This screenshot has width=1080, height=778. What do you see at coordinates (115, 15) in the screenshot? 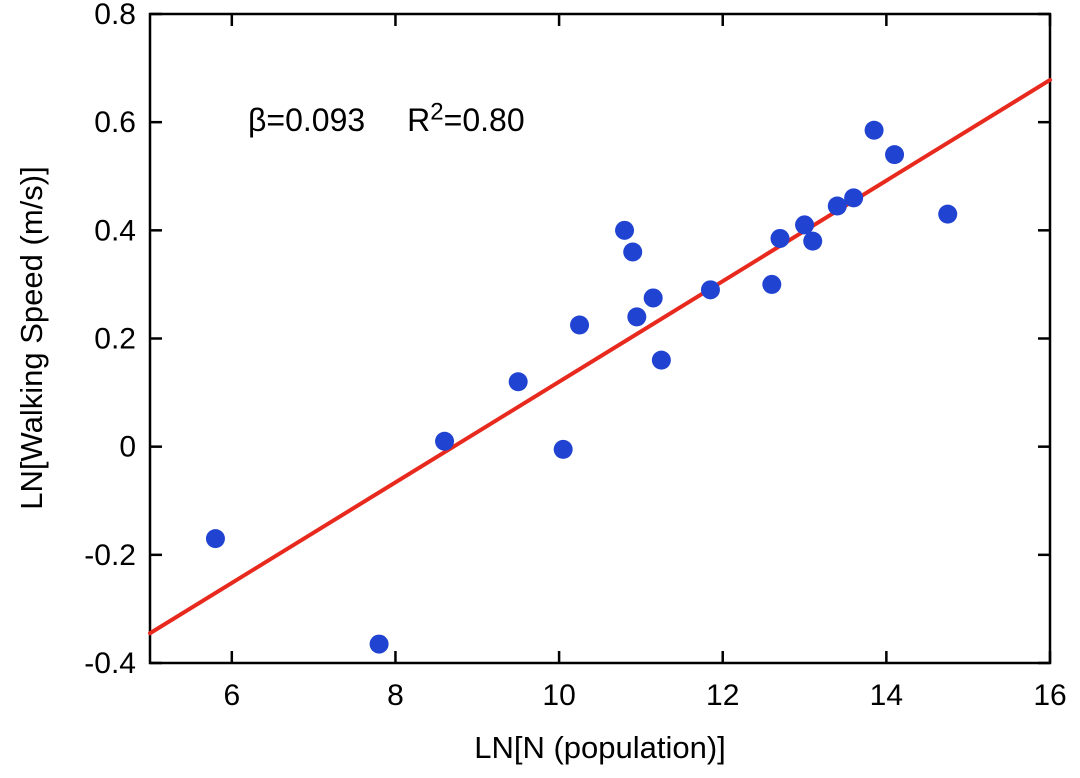
I see `y-tick-label: 0.8` at bounding box center [115, 15].